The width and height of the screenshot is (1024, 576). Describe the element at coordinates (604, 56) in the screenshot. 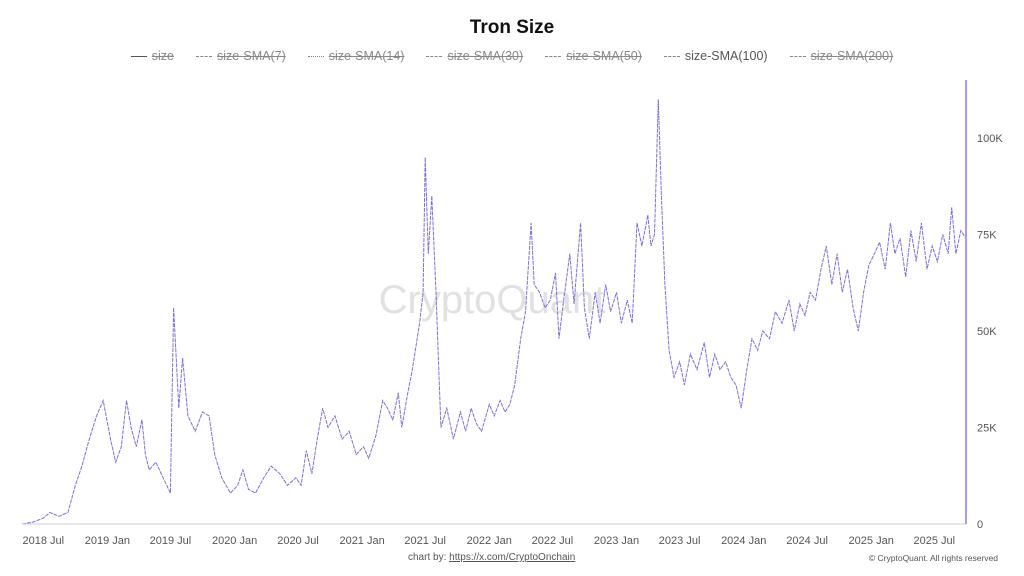

I see `legend-label: size-SMA(50)` at that location.